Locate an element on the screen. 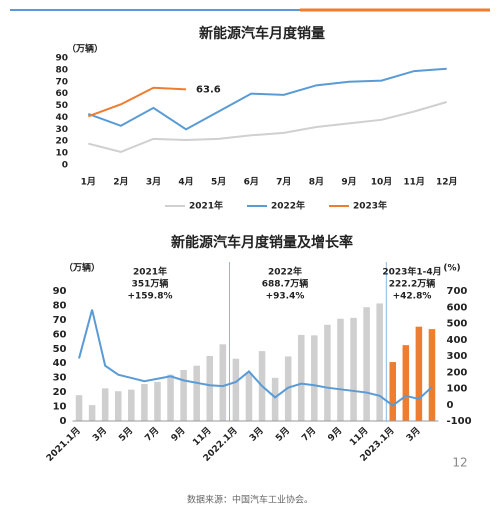  y2-tick-label: 700 is located at coordinates (457, 291).